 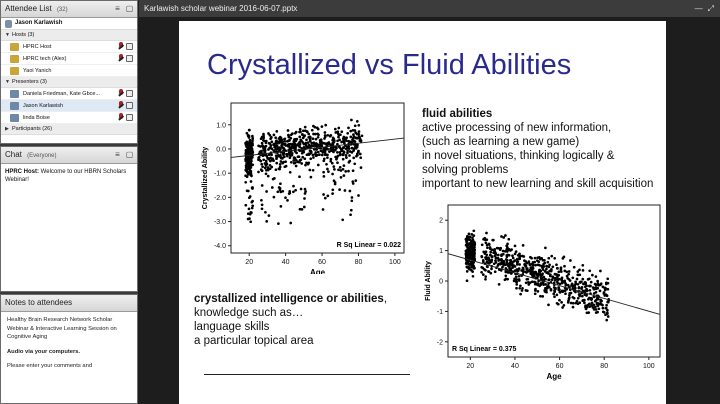 What do you see at coordinates (69, 9) in the screenshot?
I see `attendee-list-header: Attendee List (32) ≡ ▢` at bounding box center [69, 9].